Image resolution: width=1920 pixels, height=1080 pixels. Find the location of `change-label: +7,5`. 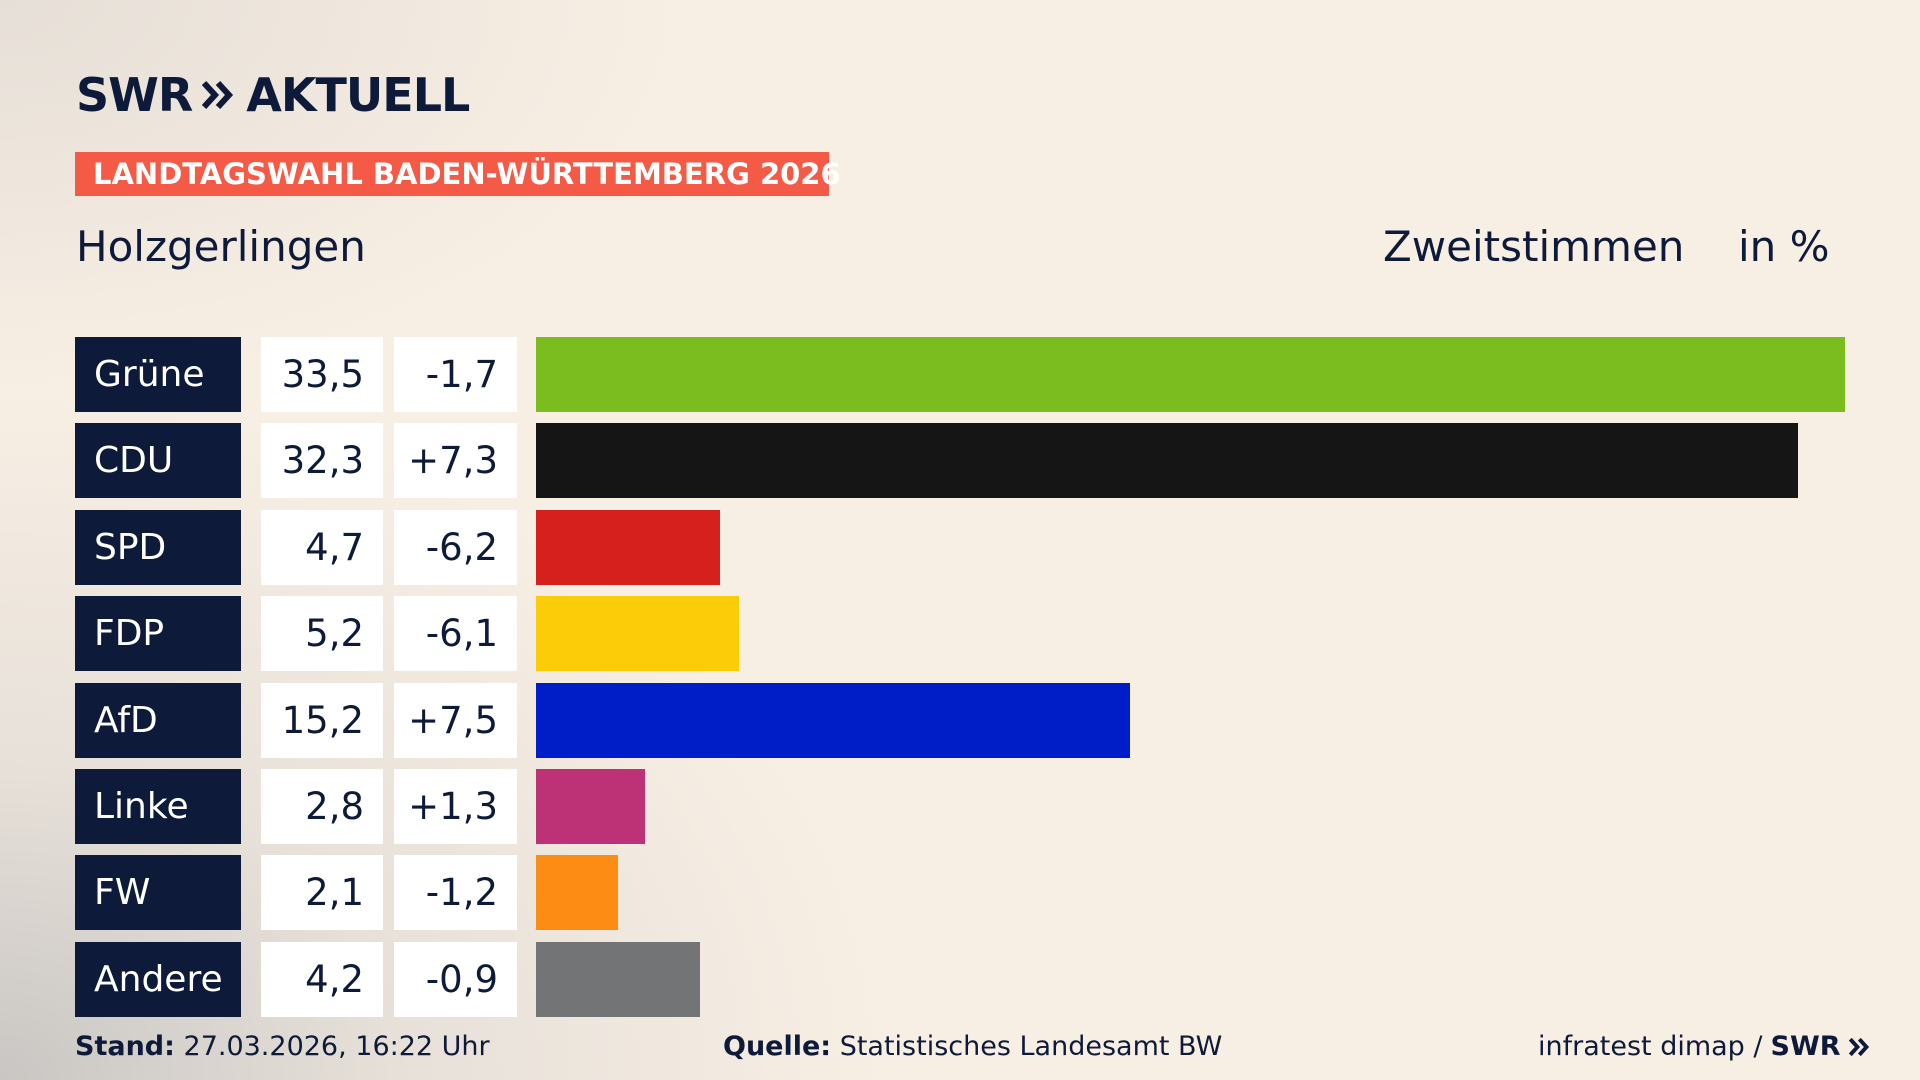

change-label: +7,5 is located at coordinates (455, 720).